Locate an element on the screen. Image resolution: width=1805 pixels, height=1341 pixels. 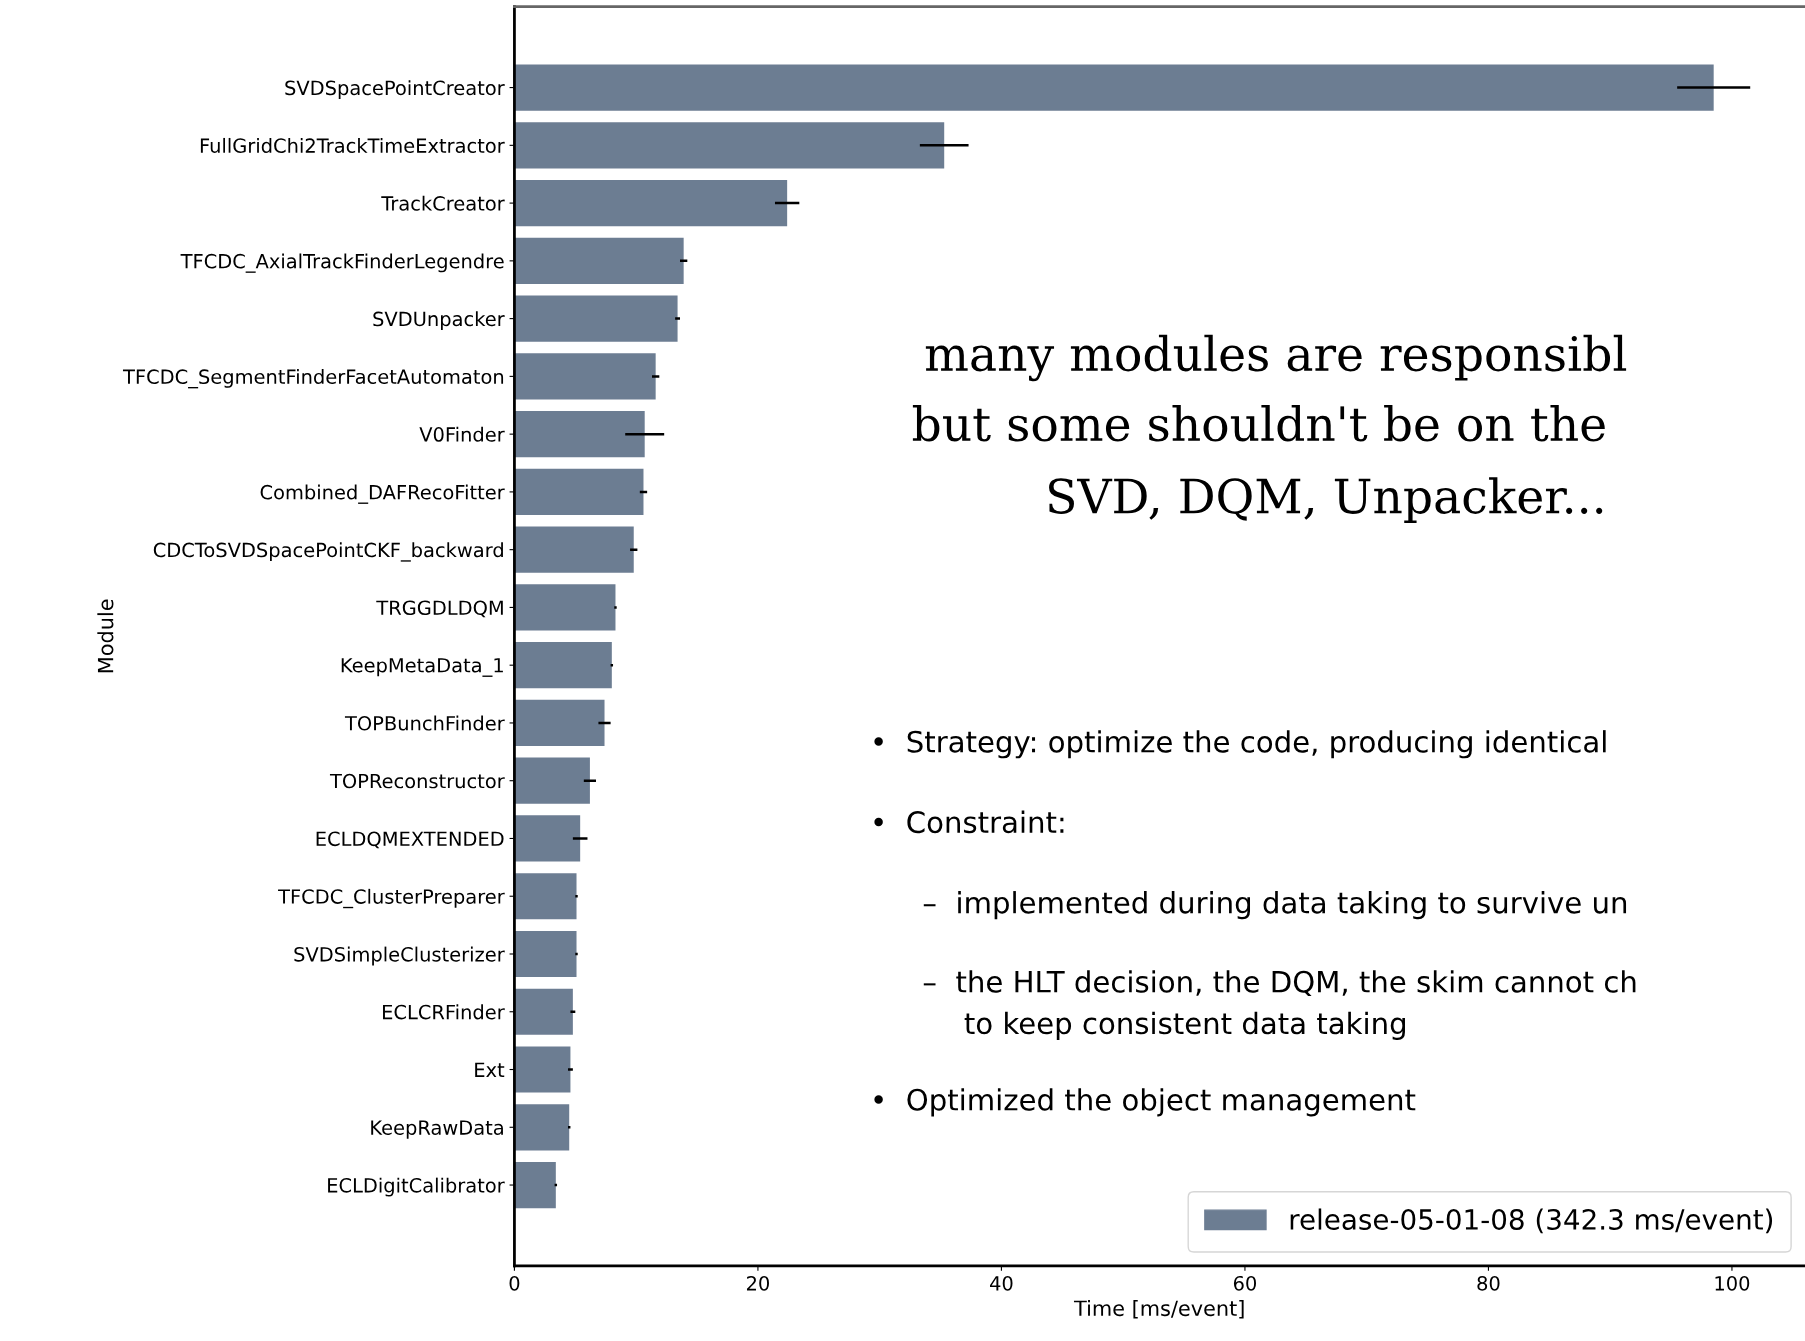
y-tick-label: V0Finder is located at coordinates (462, 434).